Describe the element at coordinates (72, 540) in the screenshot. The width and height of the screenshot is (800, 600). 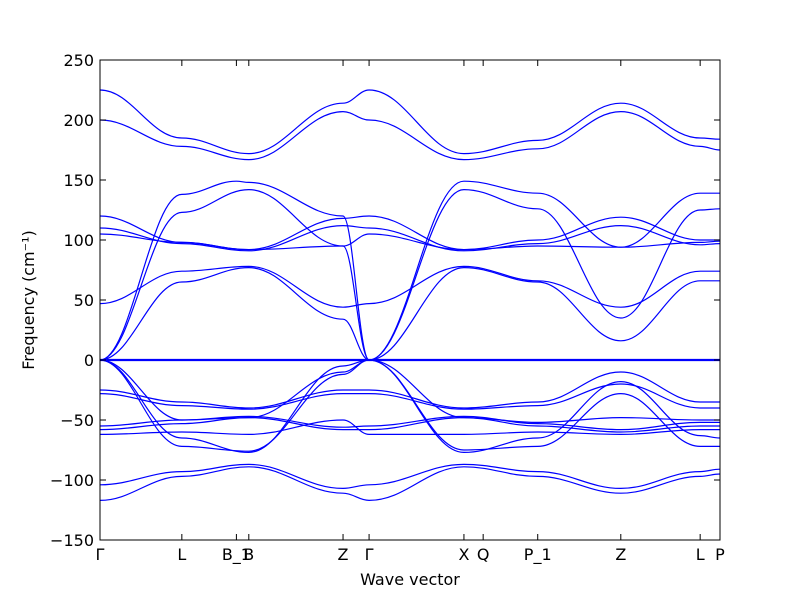
I see `y-tick-label: −150` at that location.